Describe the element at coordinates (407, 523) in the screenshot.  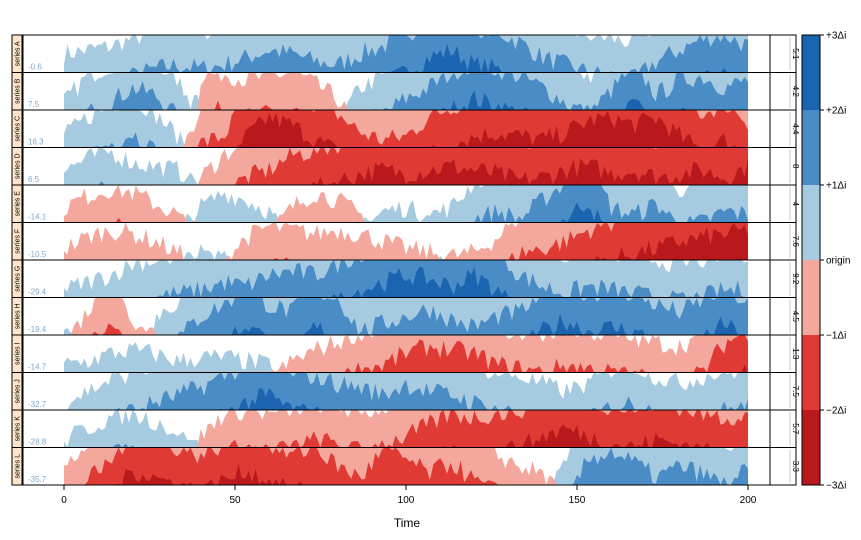
I see `x-axis-title: Time` at that location.